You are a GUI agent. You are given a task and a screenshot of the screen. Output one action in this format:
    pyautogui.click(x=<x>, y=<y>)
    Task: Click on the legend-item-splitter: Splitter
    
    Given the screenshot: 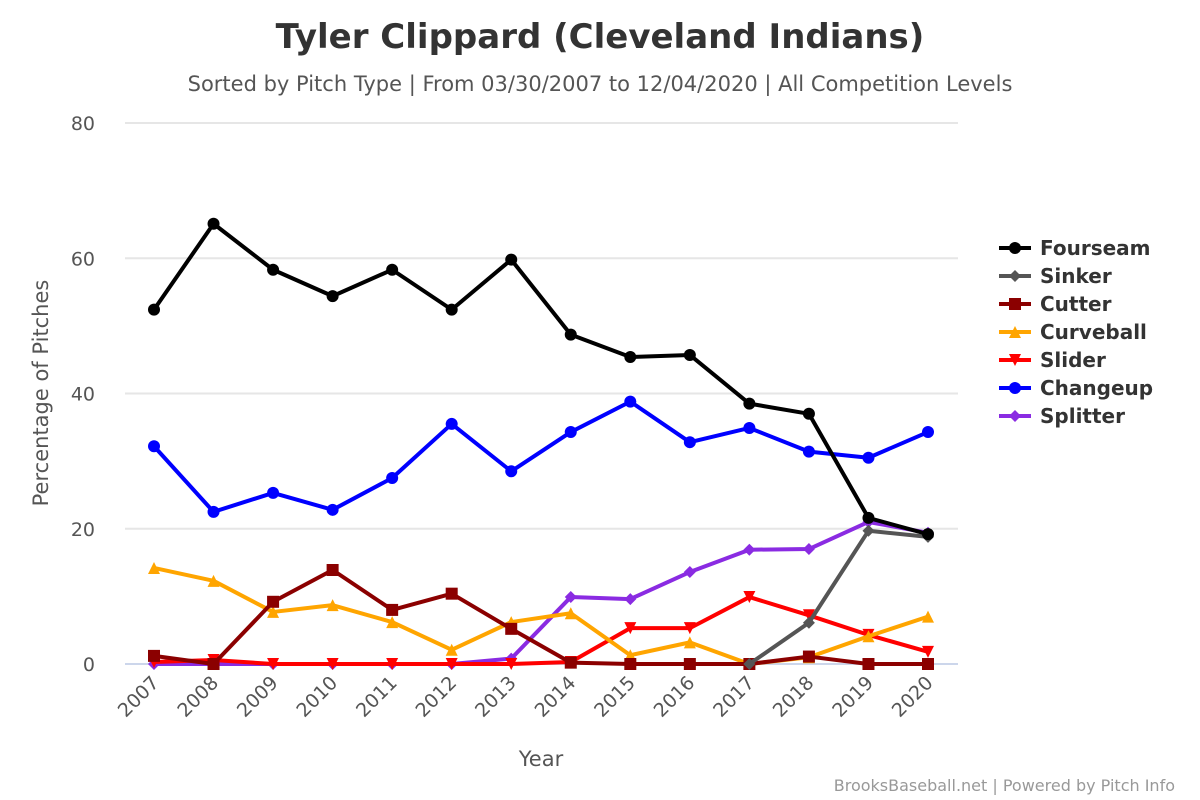 What is the action you would take?
    pyautogui.click(x=1062, y=416)
    